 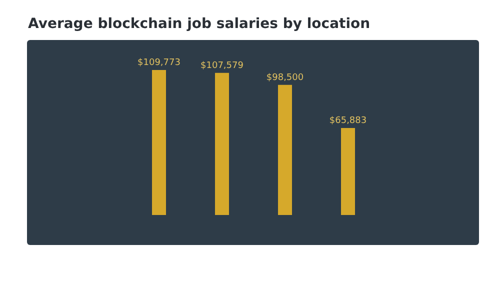 I want to click on data-label: $98,500, so click(x=285, y=77).